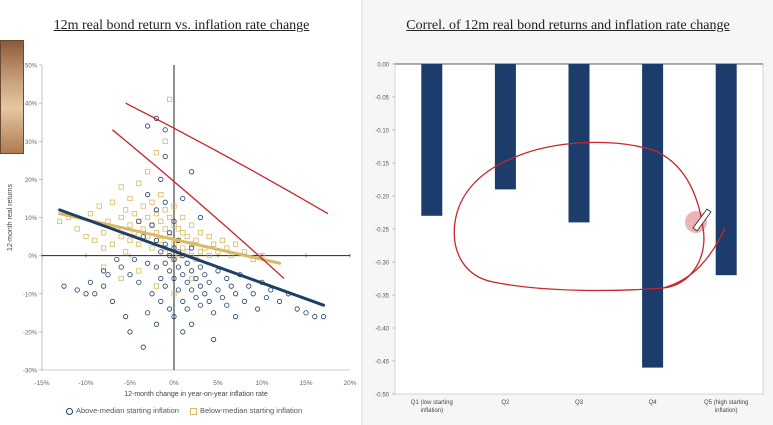 This screenshot has height=425, width=773. Describe the element at coordinates (362, 212) in the screenshot. I see `panel-divider` at that location.